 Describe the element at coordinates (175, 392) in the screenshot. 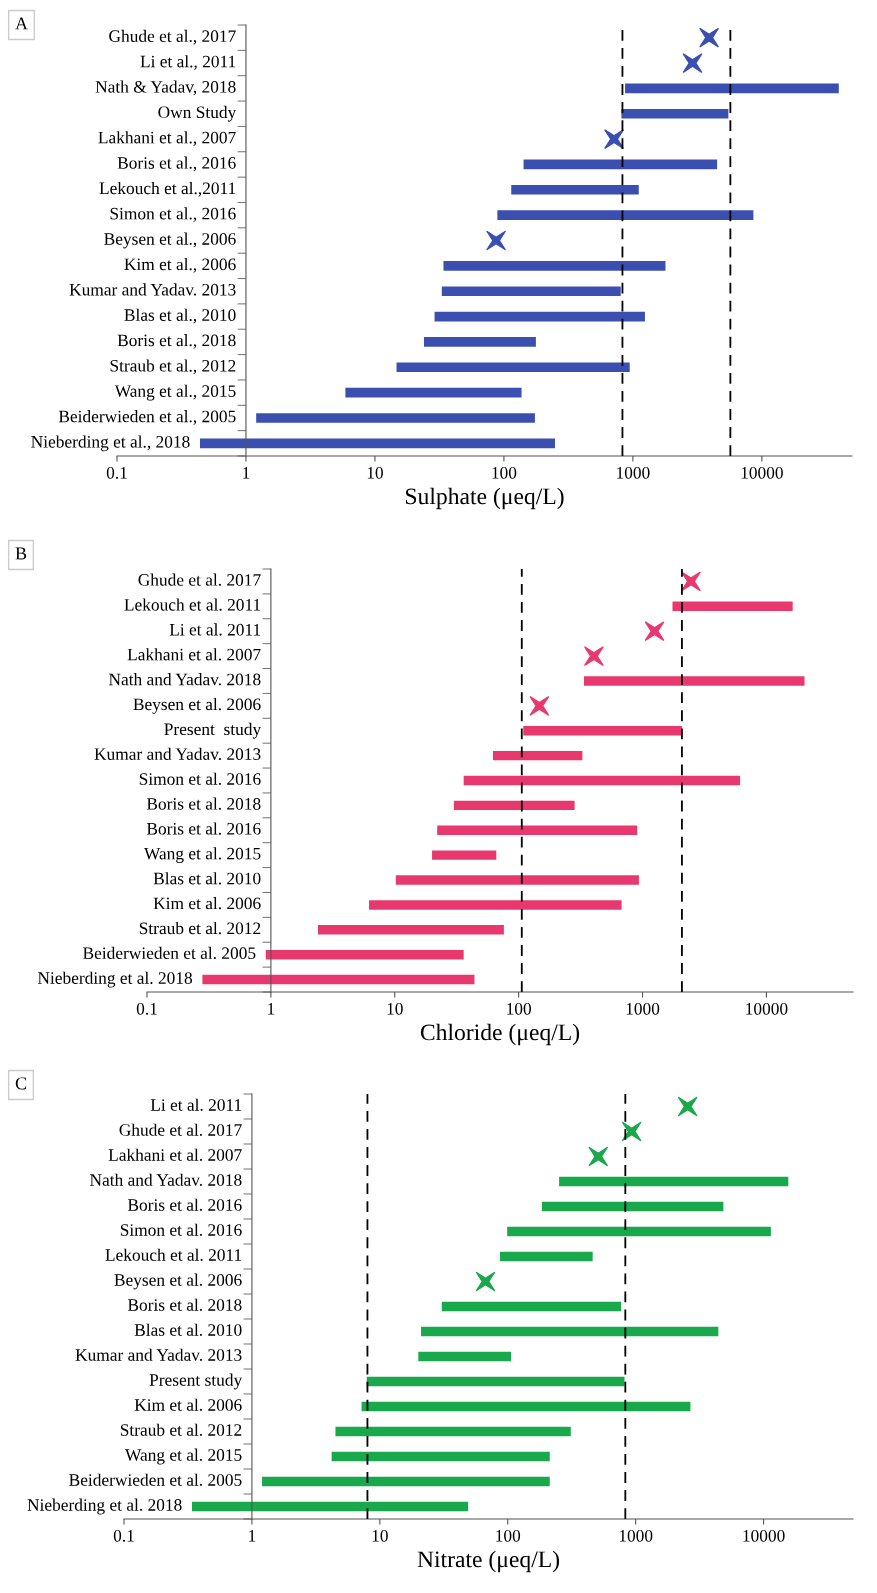

I see `y-tick-label: Wang et al., 2015` at that location.